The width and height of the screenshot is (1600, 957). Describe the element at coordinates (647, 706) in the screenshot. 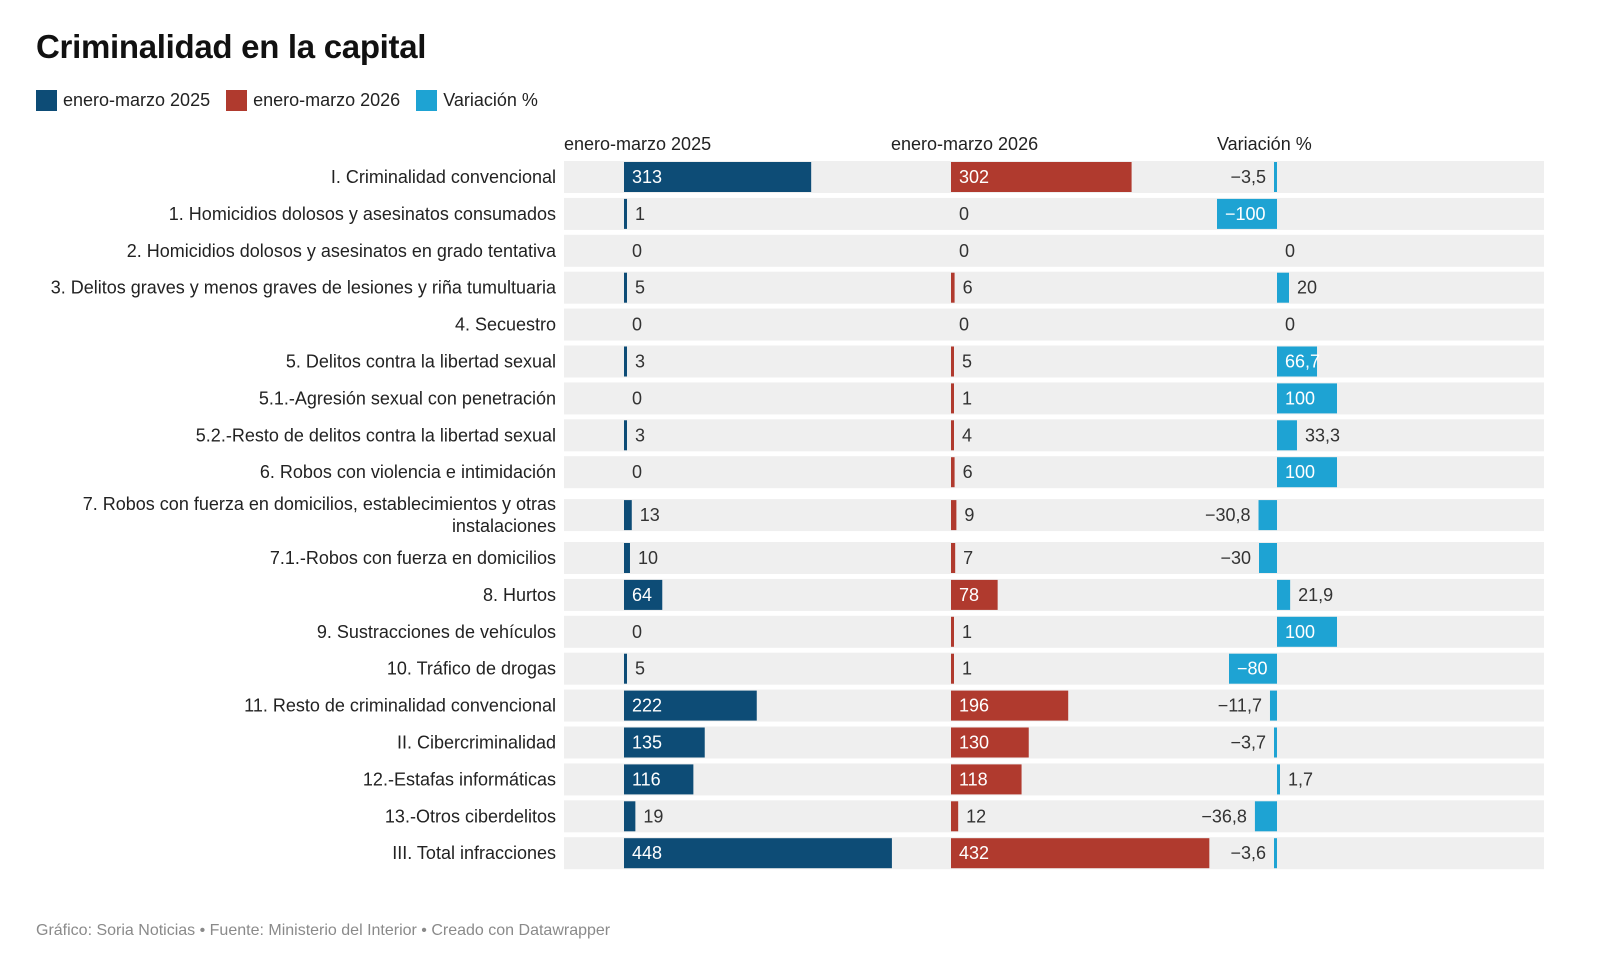

I see `value-label: 222` at that location.